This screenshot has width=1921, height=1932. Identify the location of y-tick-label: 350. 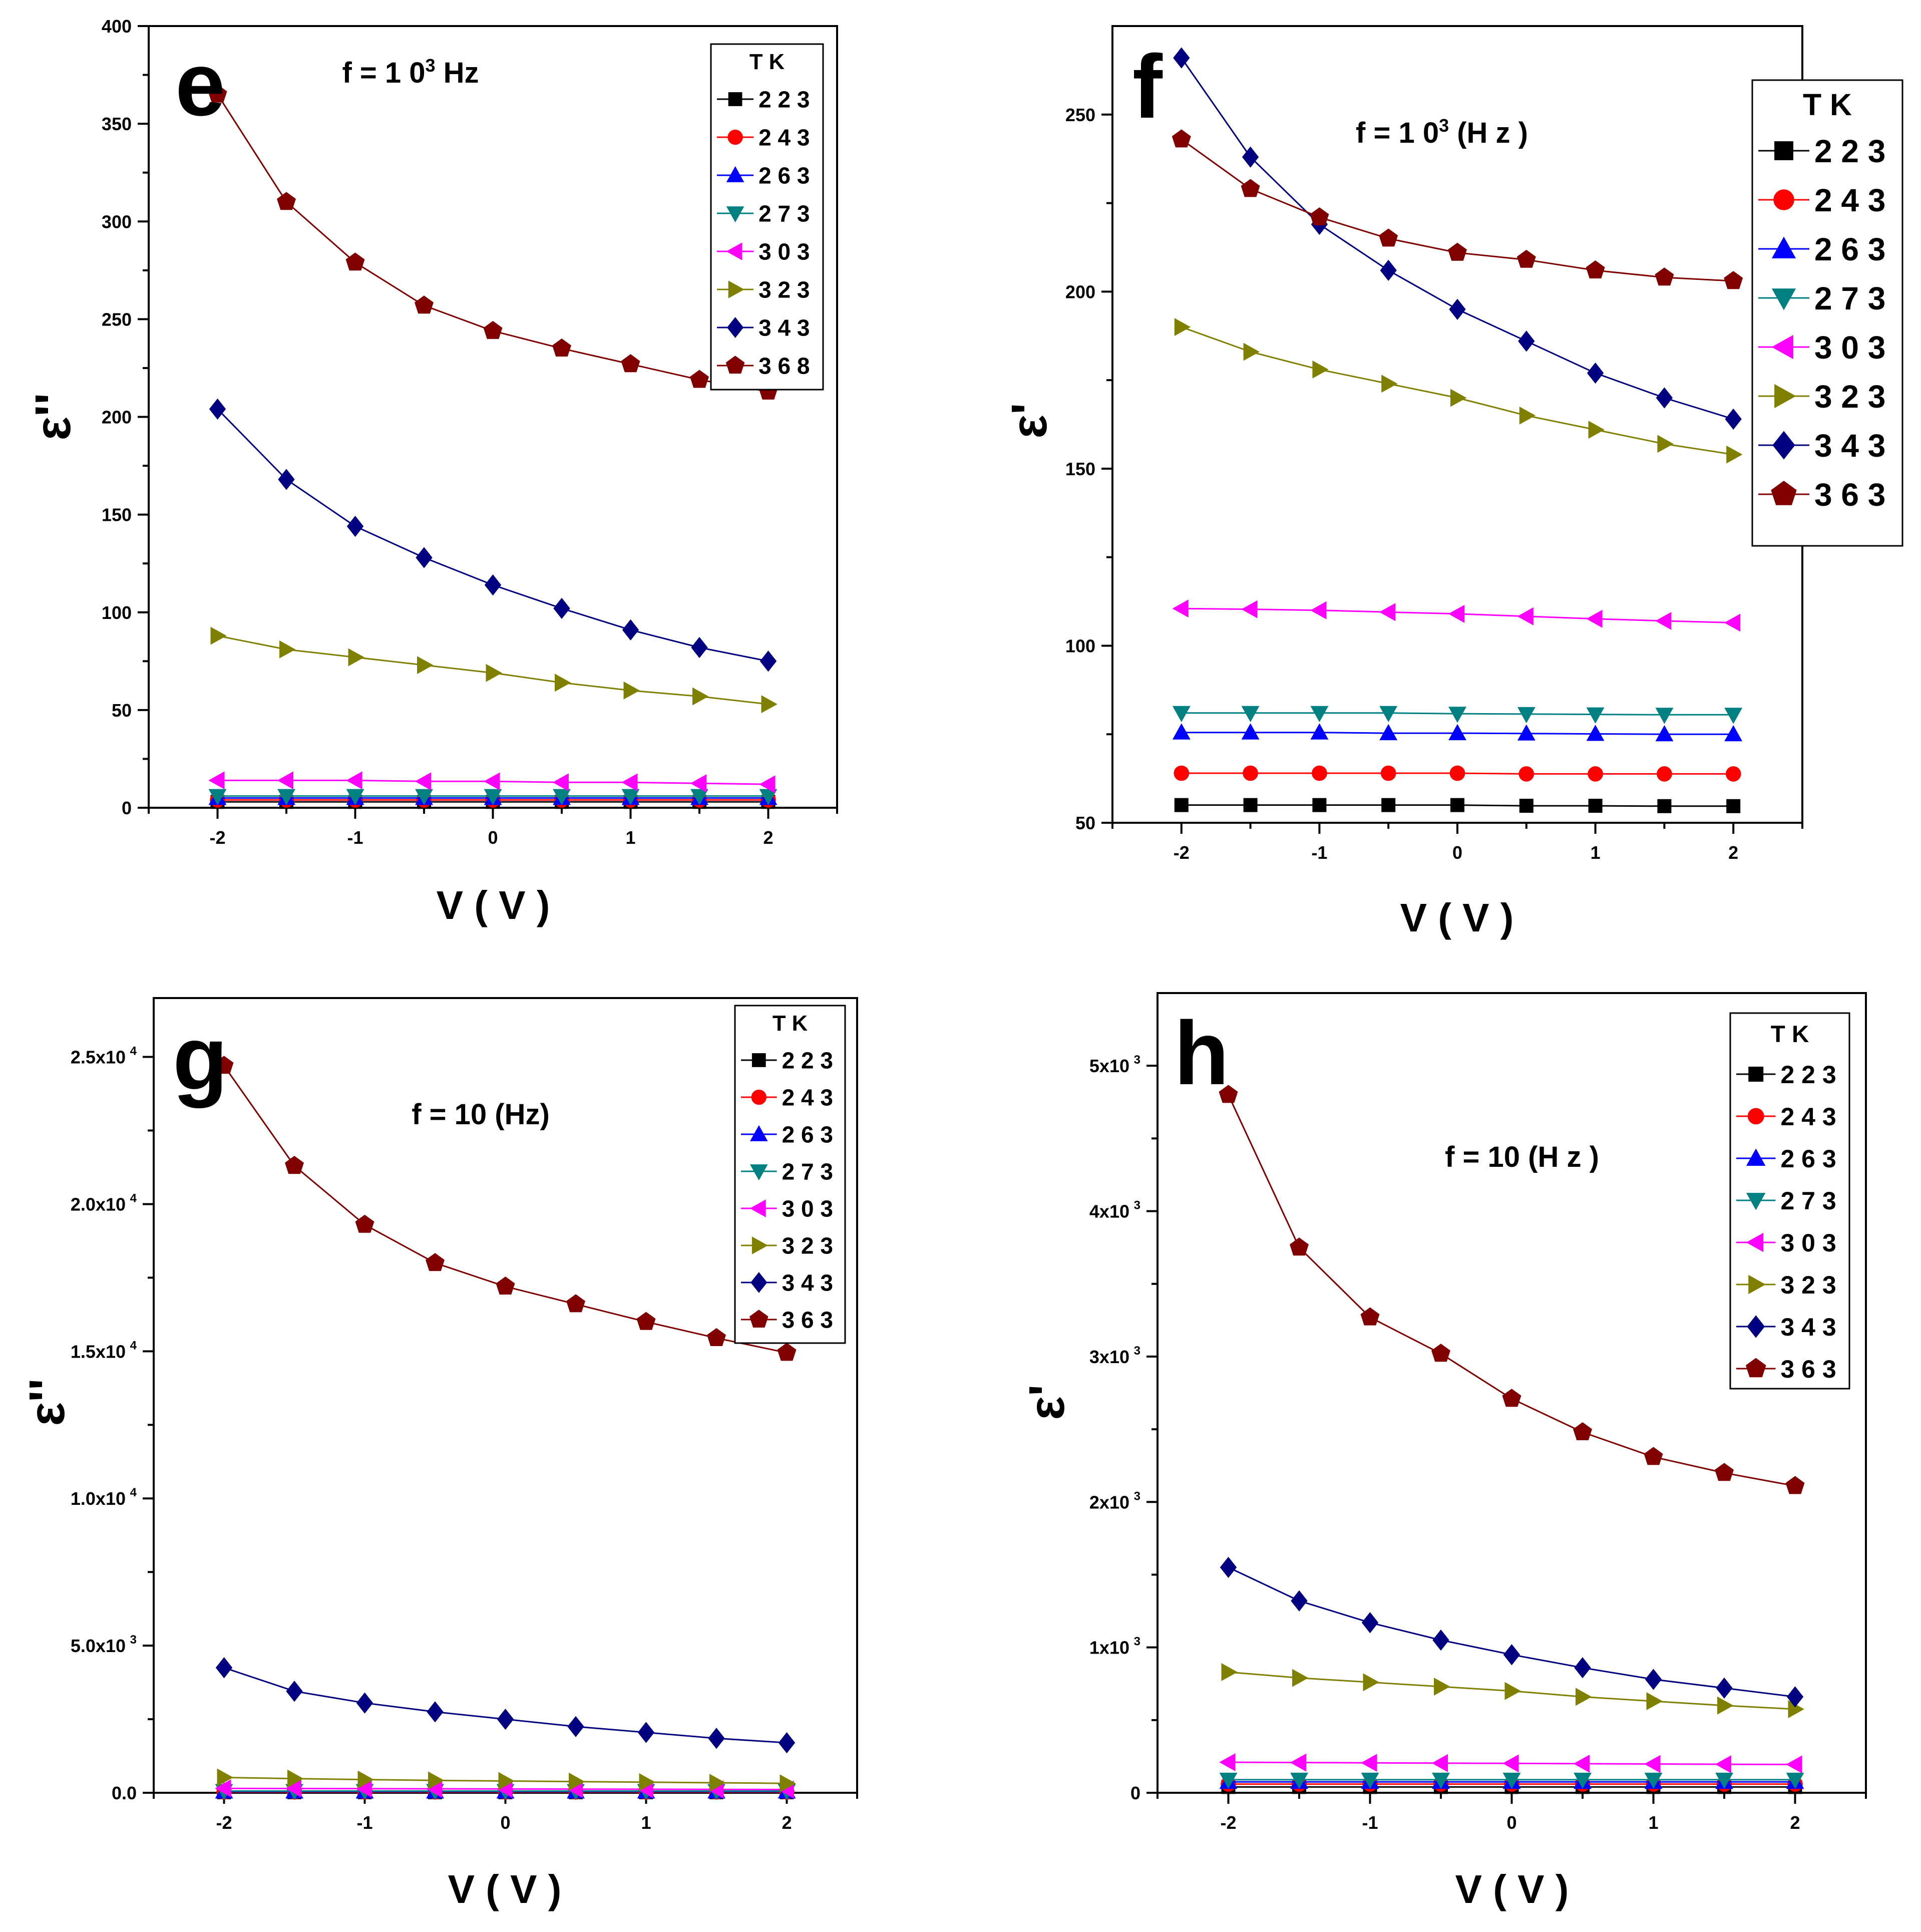
(117, 124).